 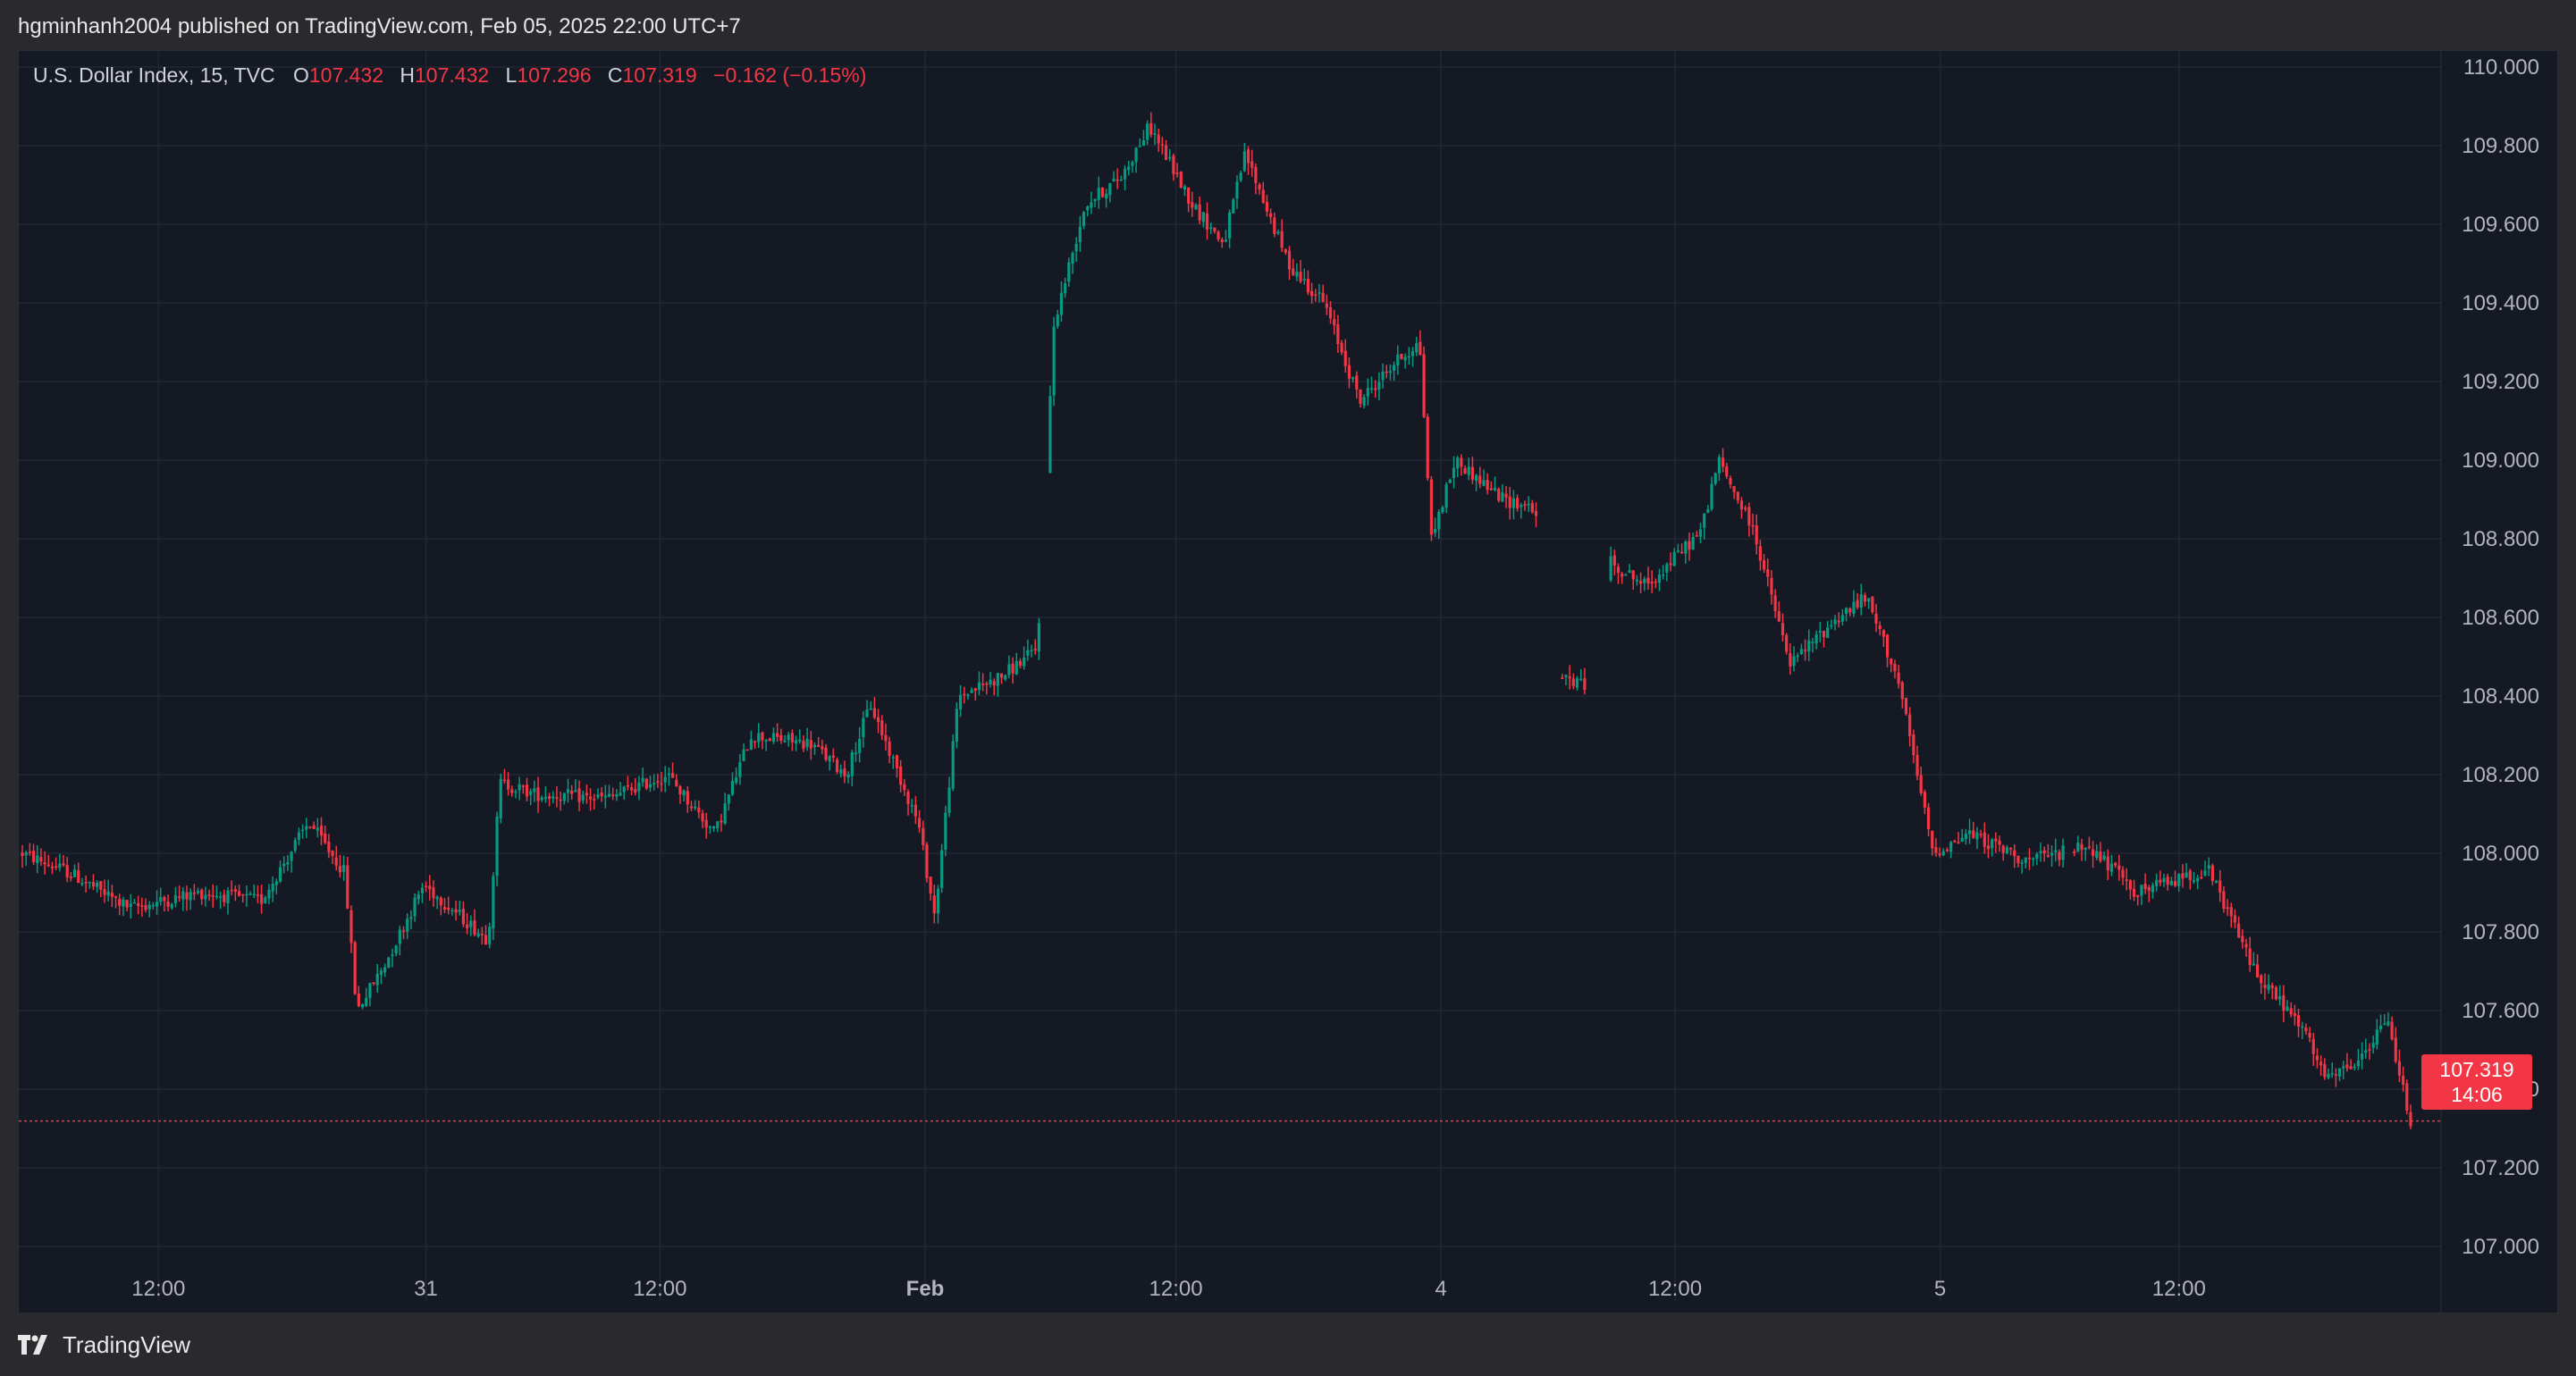 What do you see at coordinates (2501, 775) in the screenshot?
I see `y-tick-label: 108.200` at bounding box center [2501, 775].